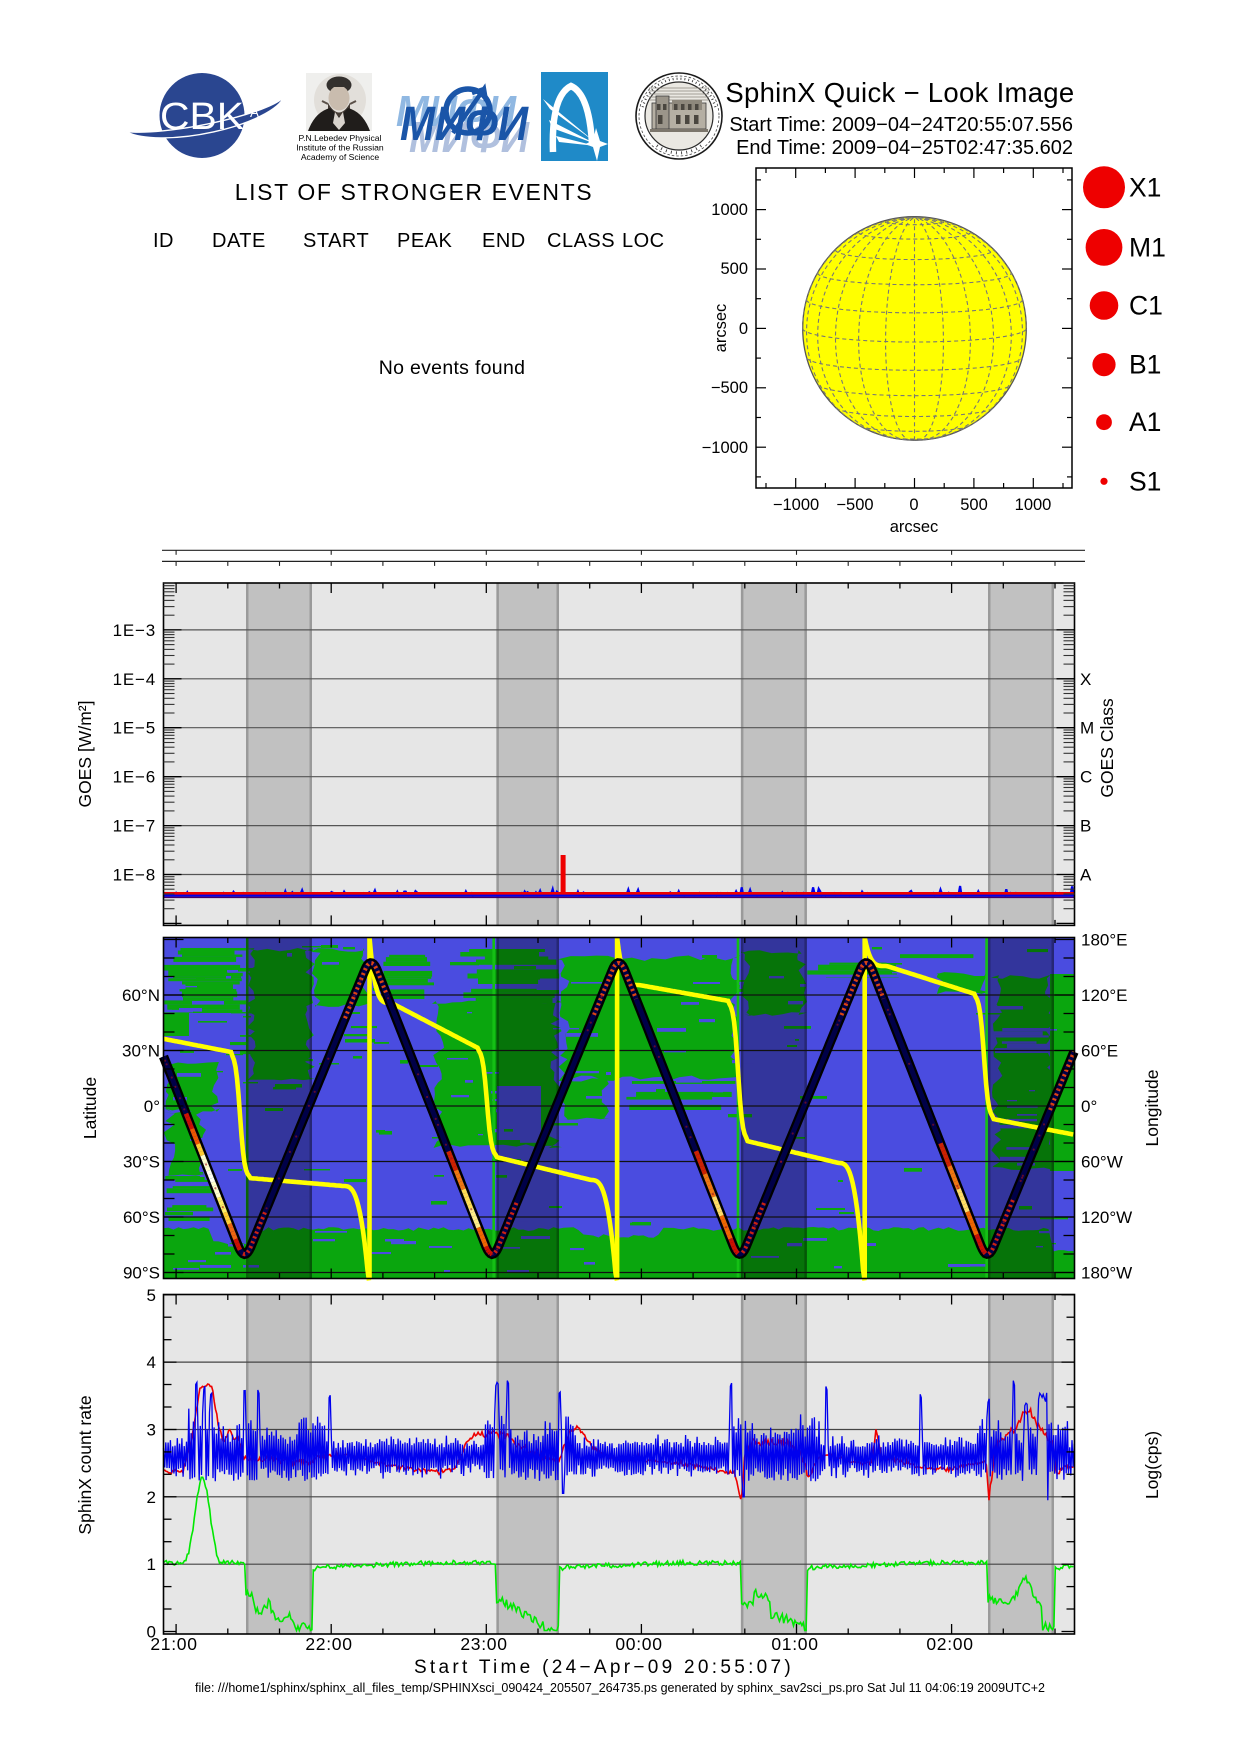  What do you see at coordinates (340, 148) in the screenshot?
I see `svg-text: Institute of the Russian` at bounding box center [340, 148].